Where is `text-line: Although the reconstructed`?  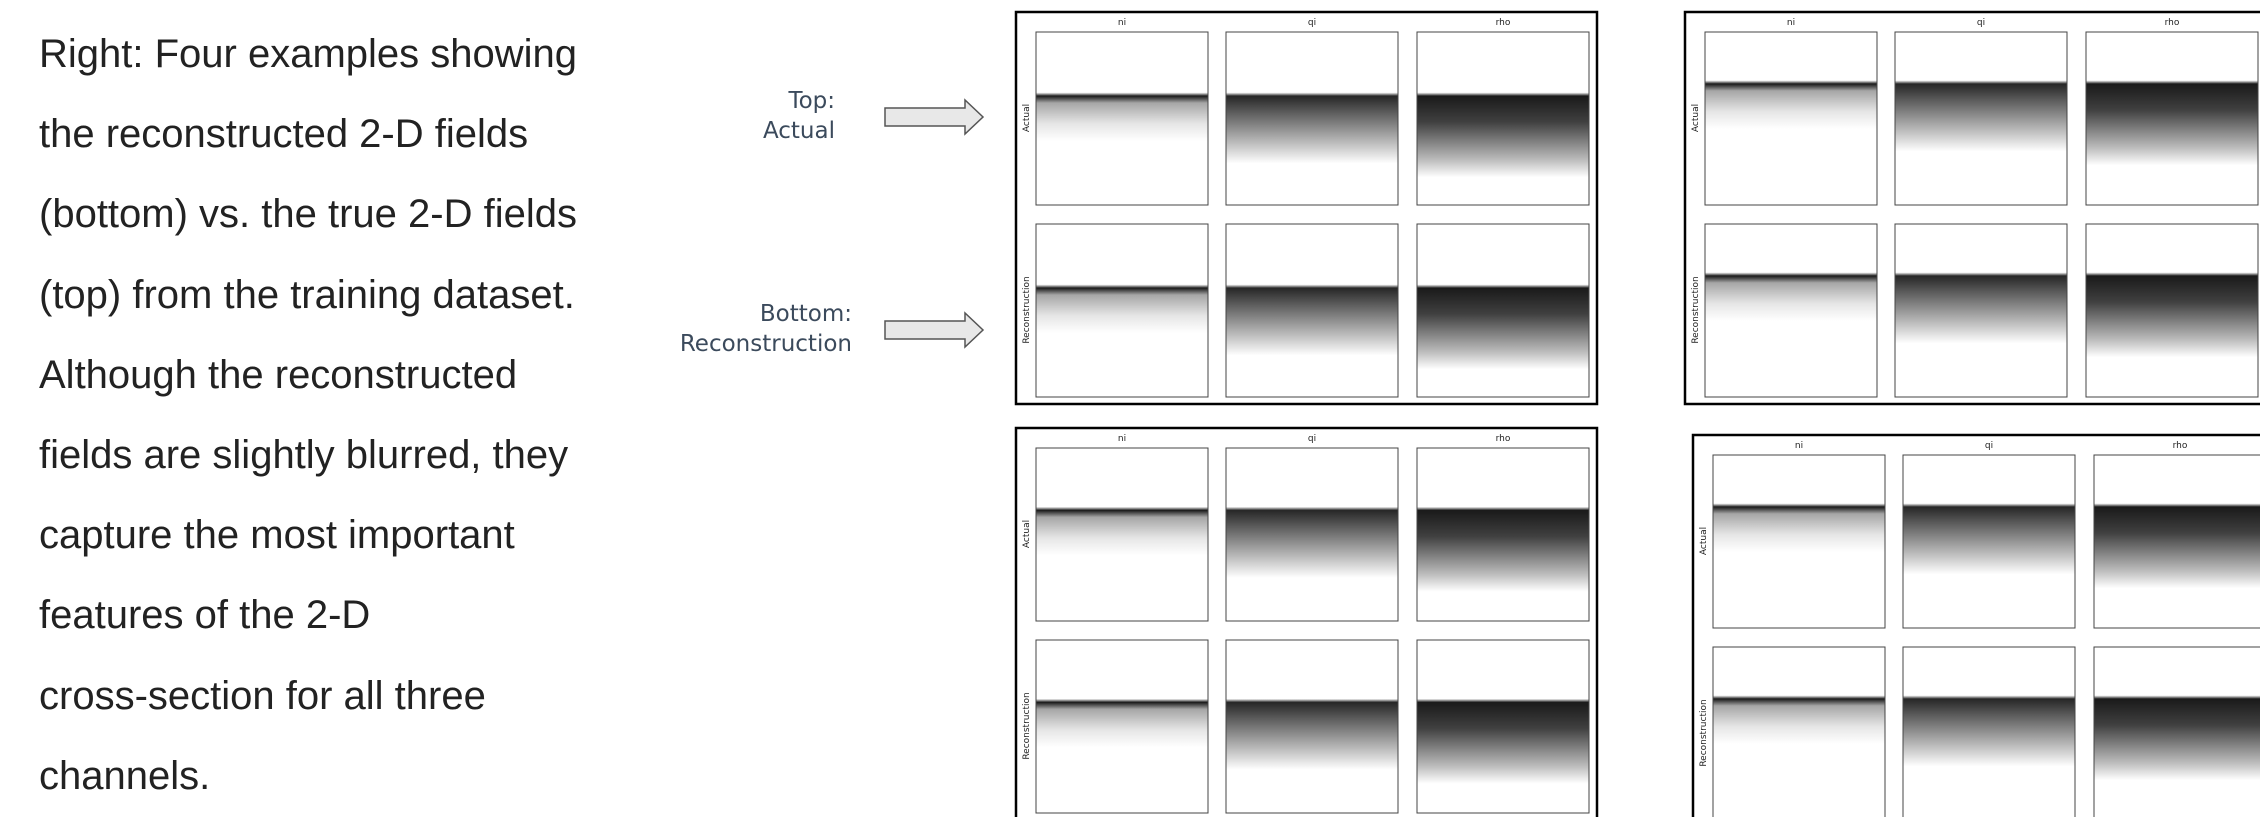 text-line: Although the reconstructed is located at coordinates (278, 374).